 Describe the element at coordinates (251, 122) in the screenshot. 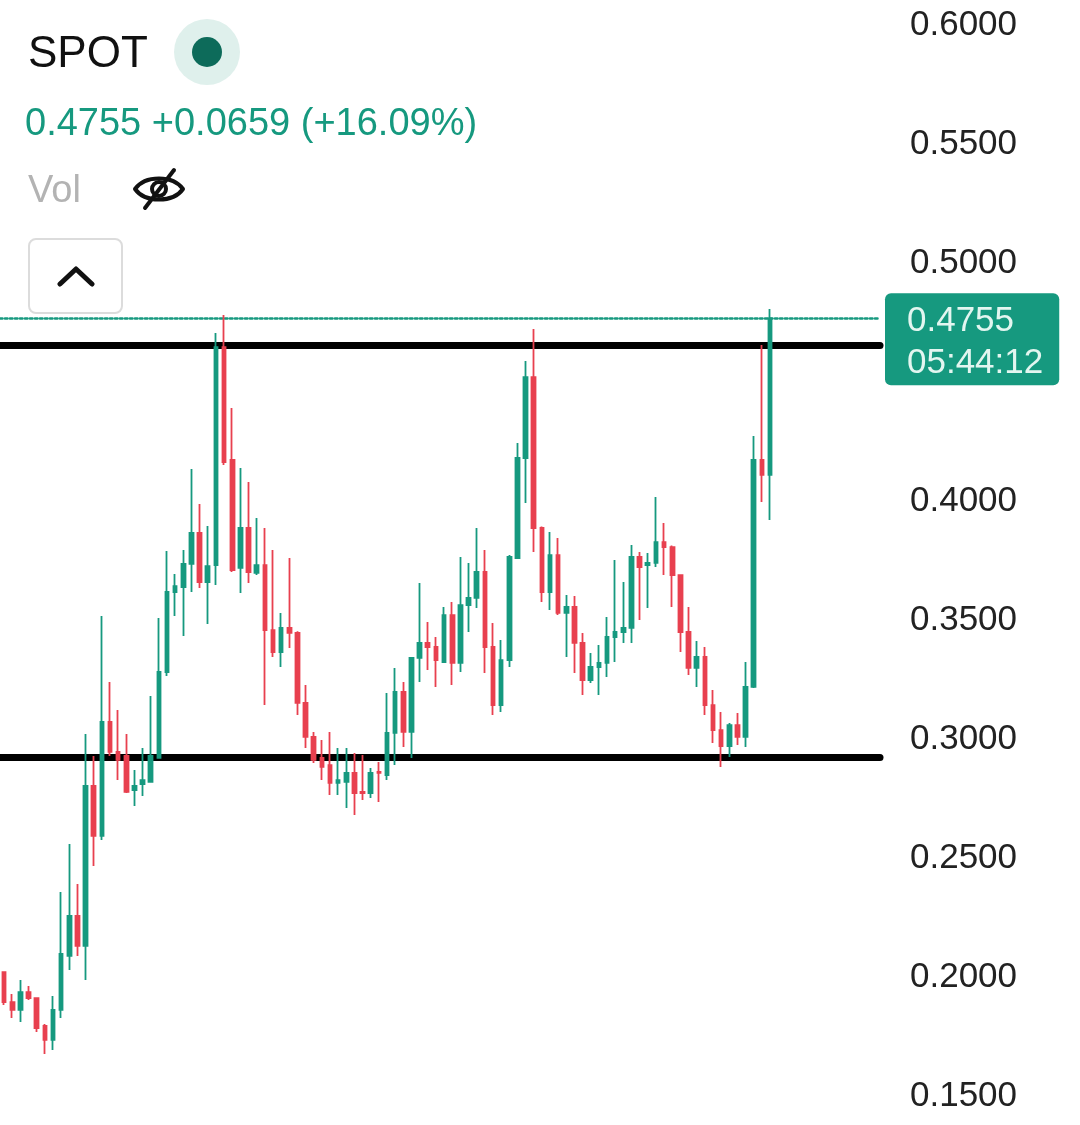

I see `text: 0.4755 +0.0659 (+16.09%)` at that location.